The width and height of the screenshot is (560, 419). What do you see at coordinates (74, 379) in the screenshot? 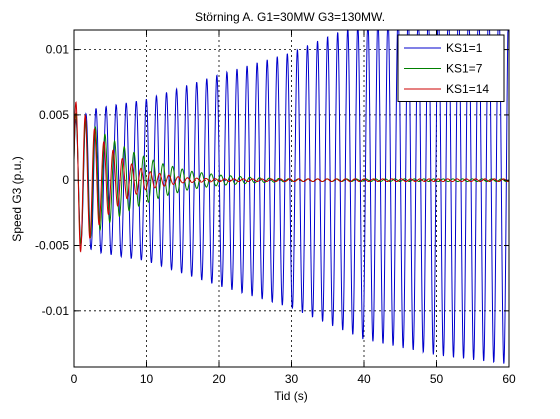
I see `x-tick-label: 0` at bounding box center [74, 379].